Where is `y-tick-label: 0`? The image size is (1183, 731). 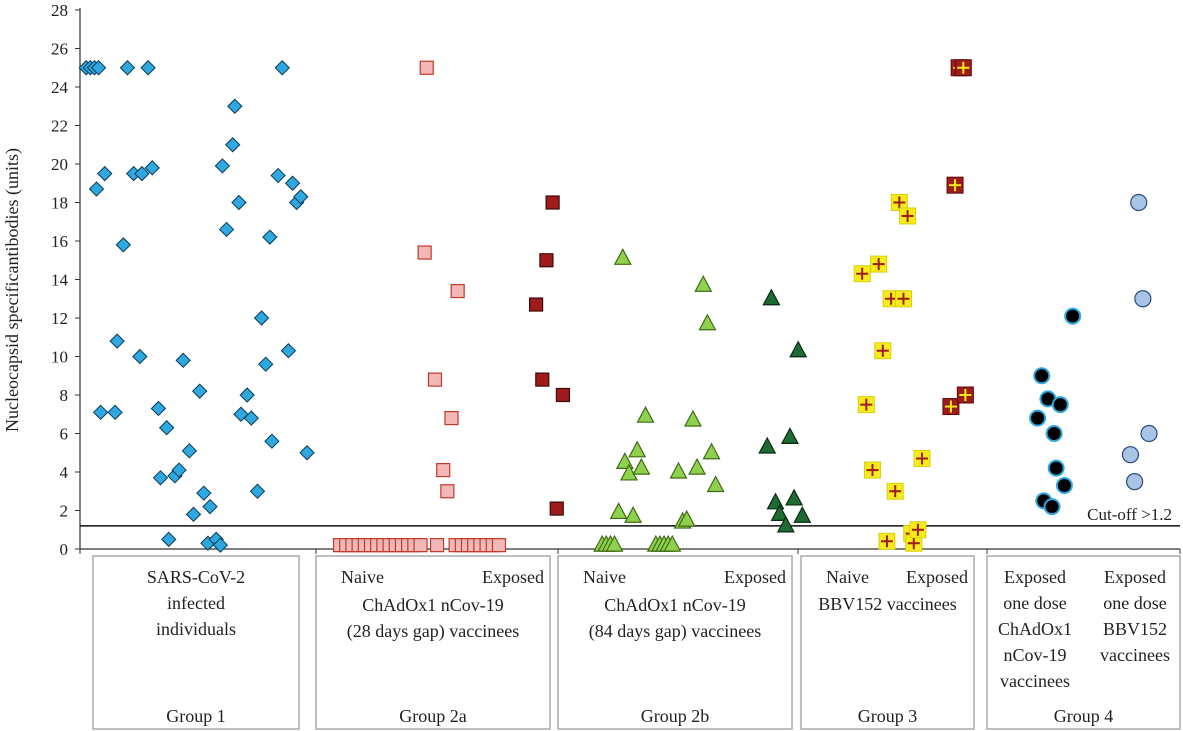 y-tick-label: 0 is located at coordinates (64, 549).